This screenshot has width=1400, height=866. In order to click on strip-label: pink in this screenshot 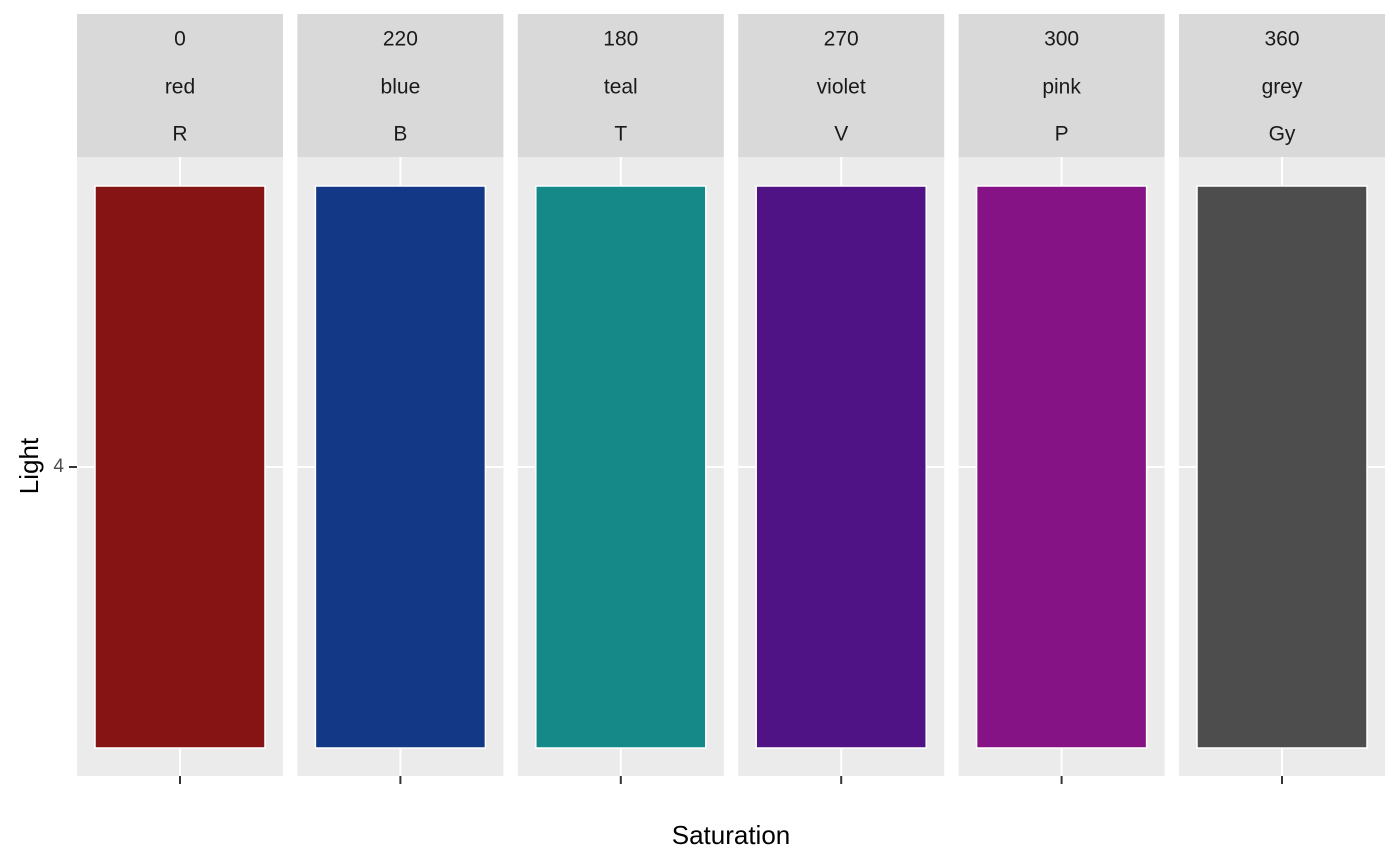, I will do `click(1061, 87)`.